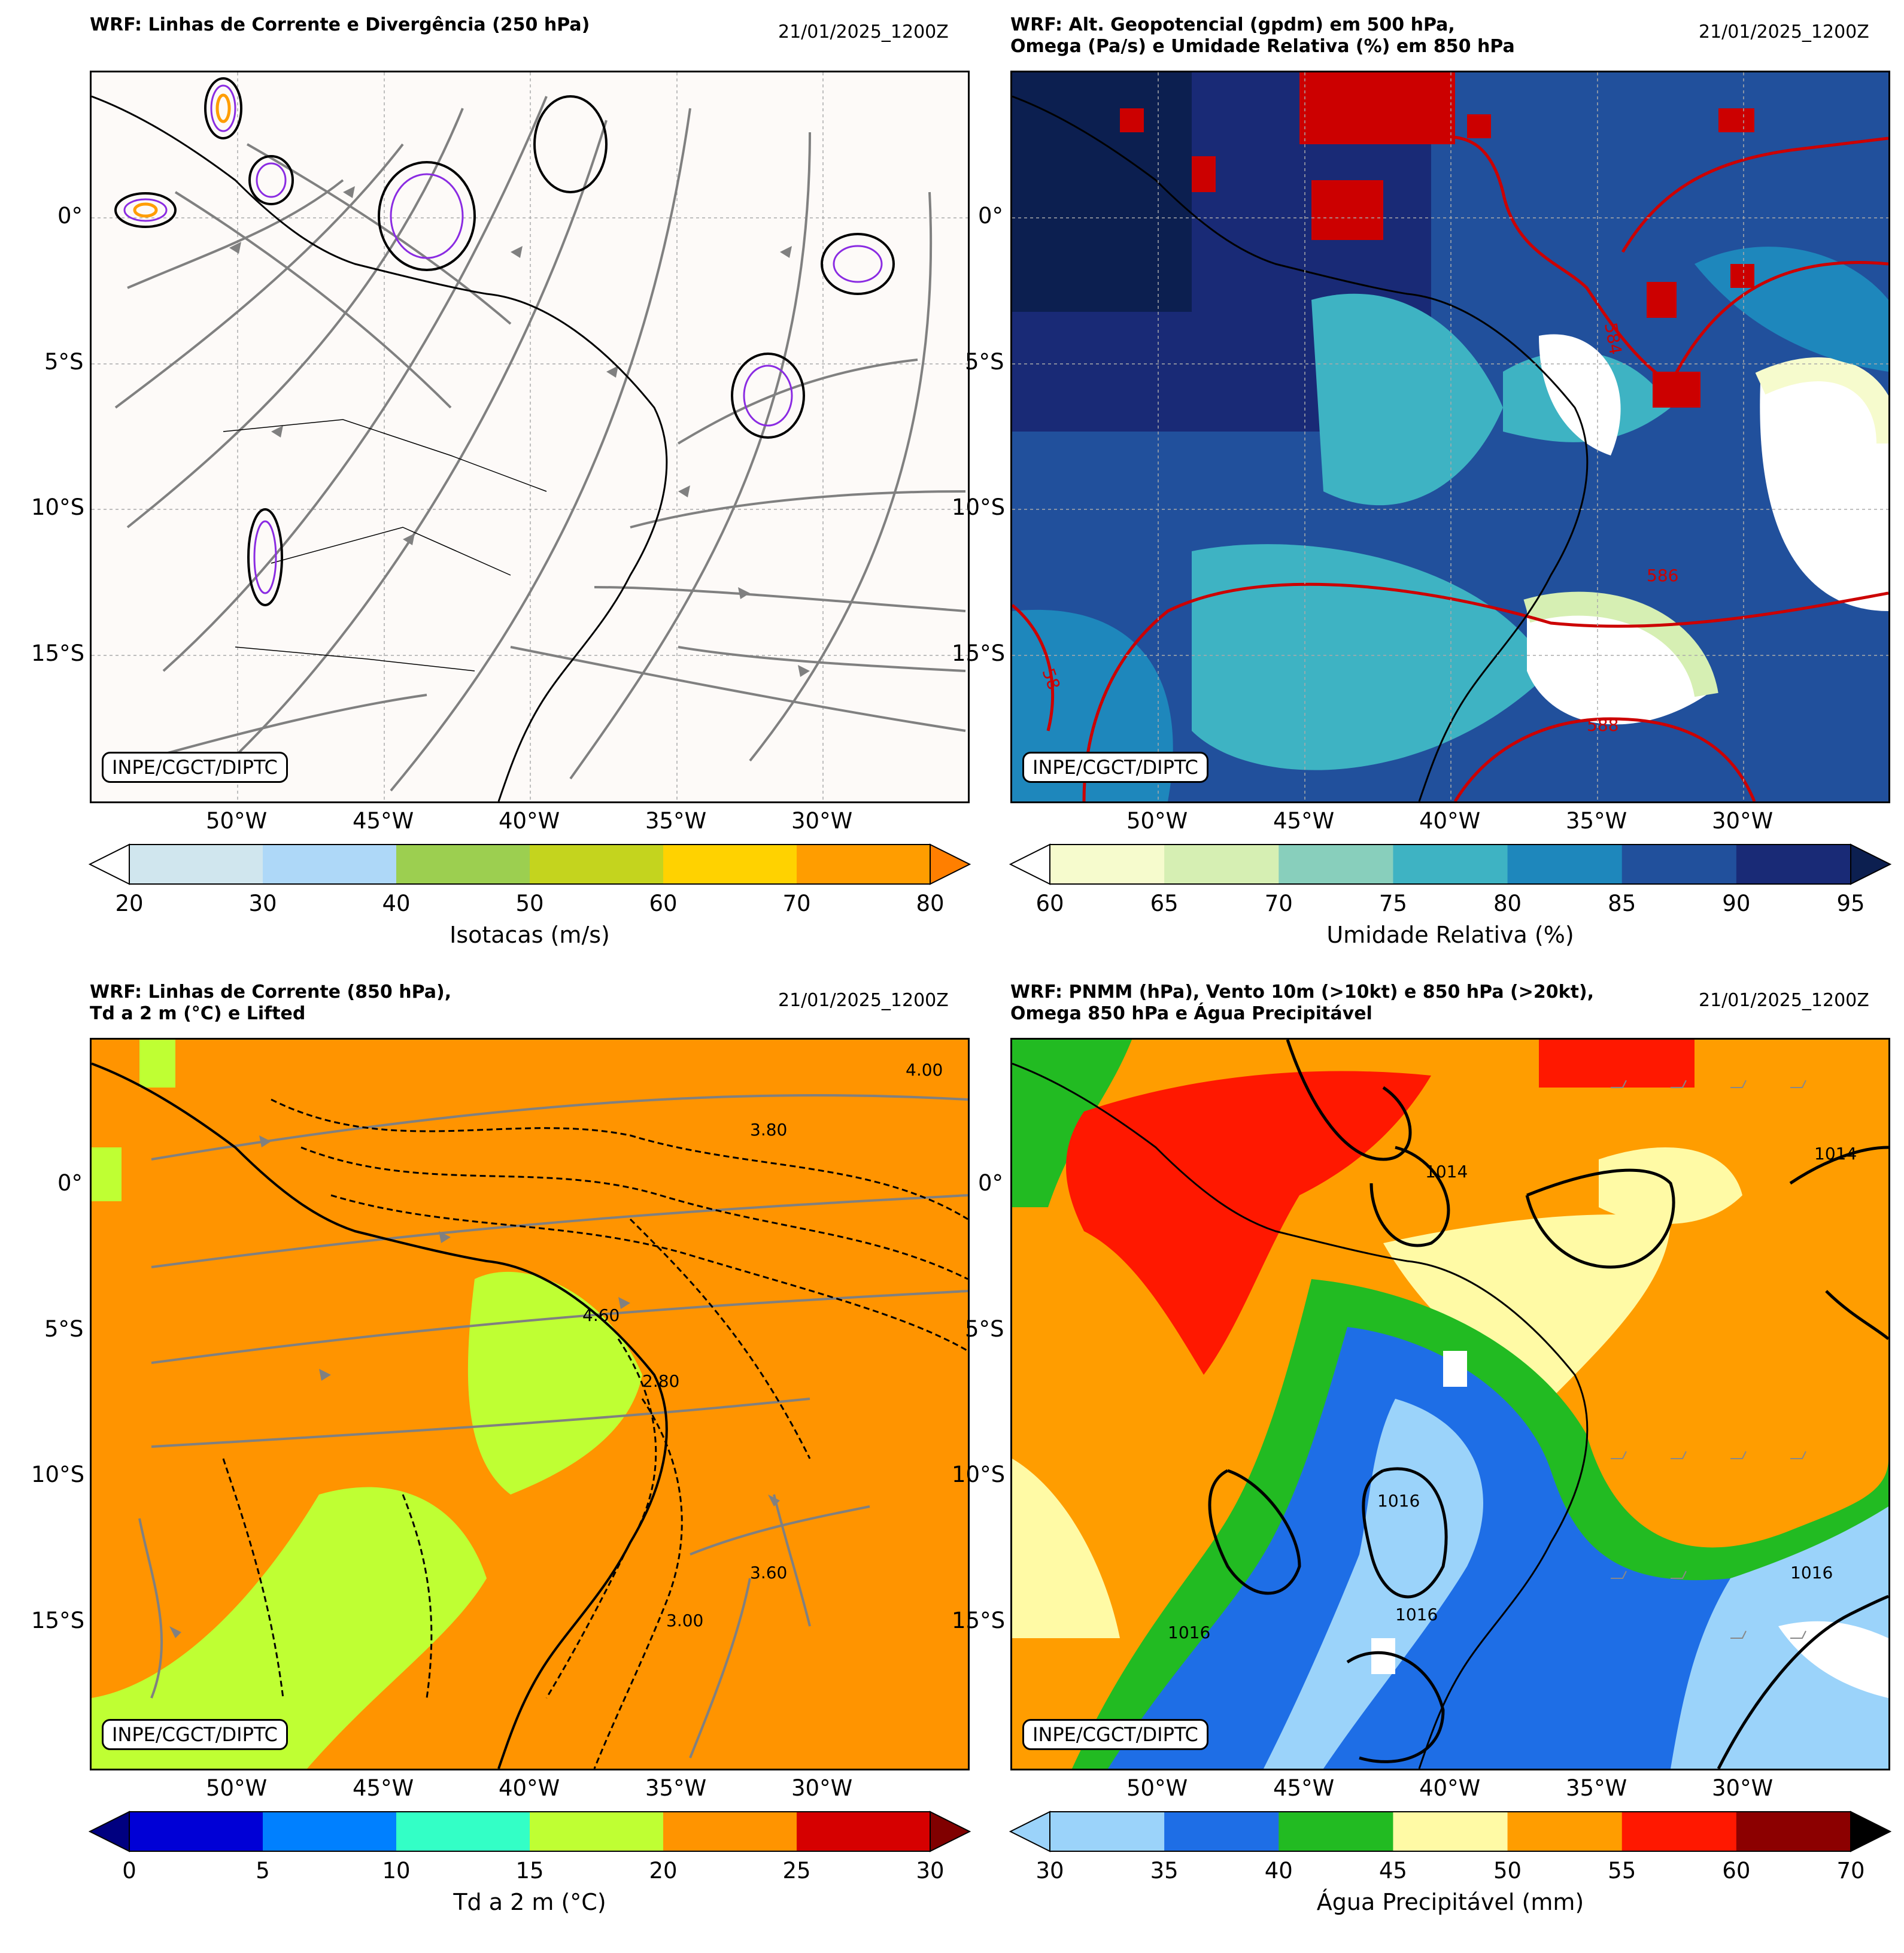  I want to click on panel4-credit: INPE/CGCT/DIPTC, so click(1115, 1734).